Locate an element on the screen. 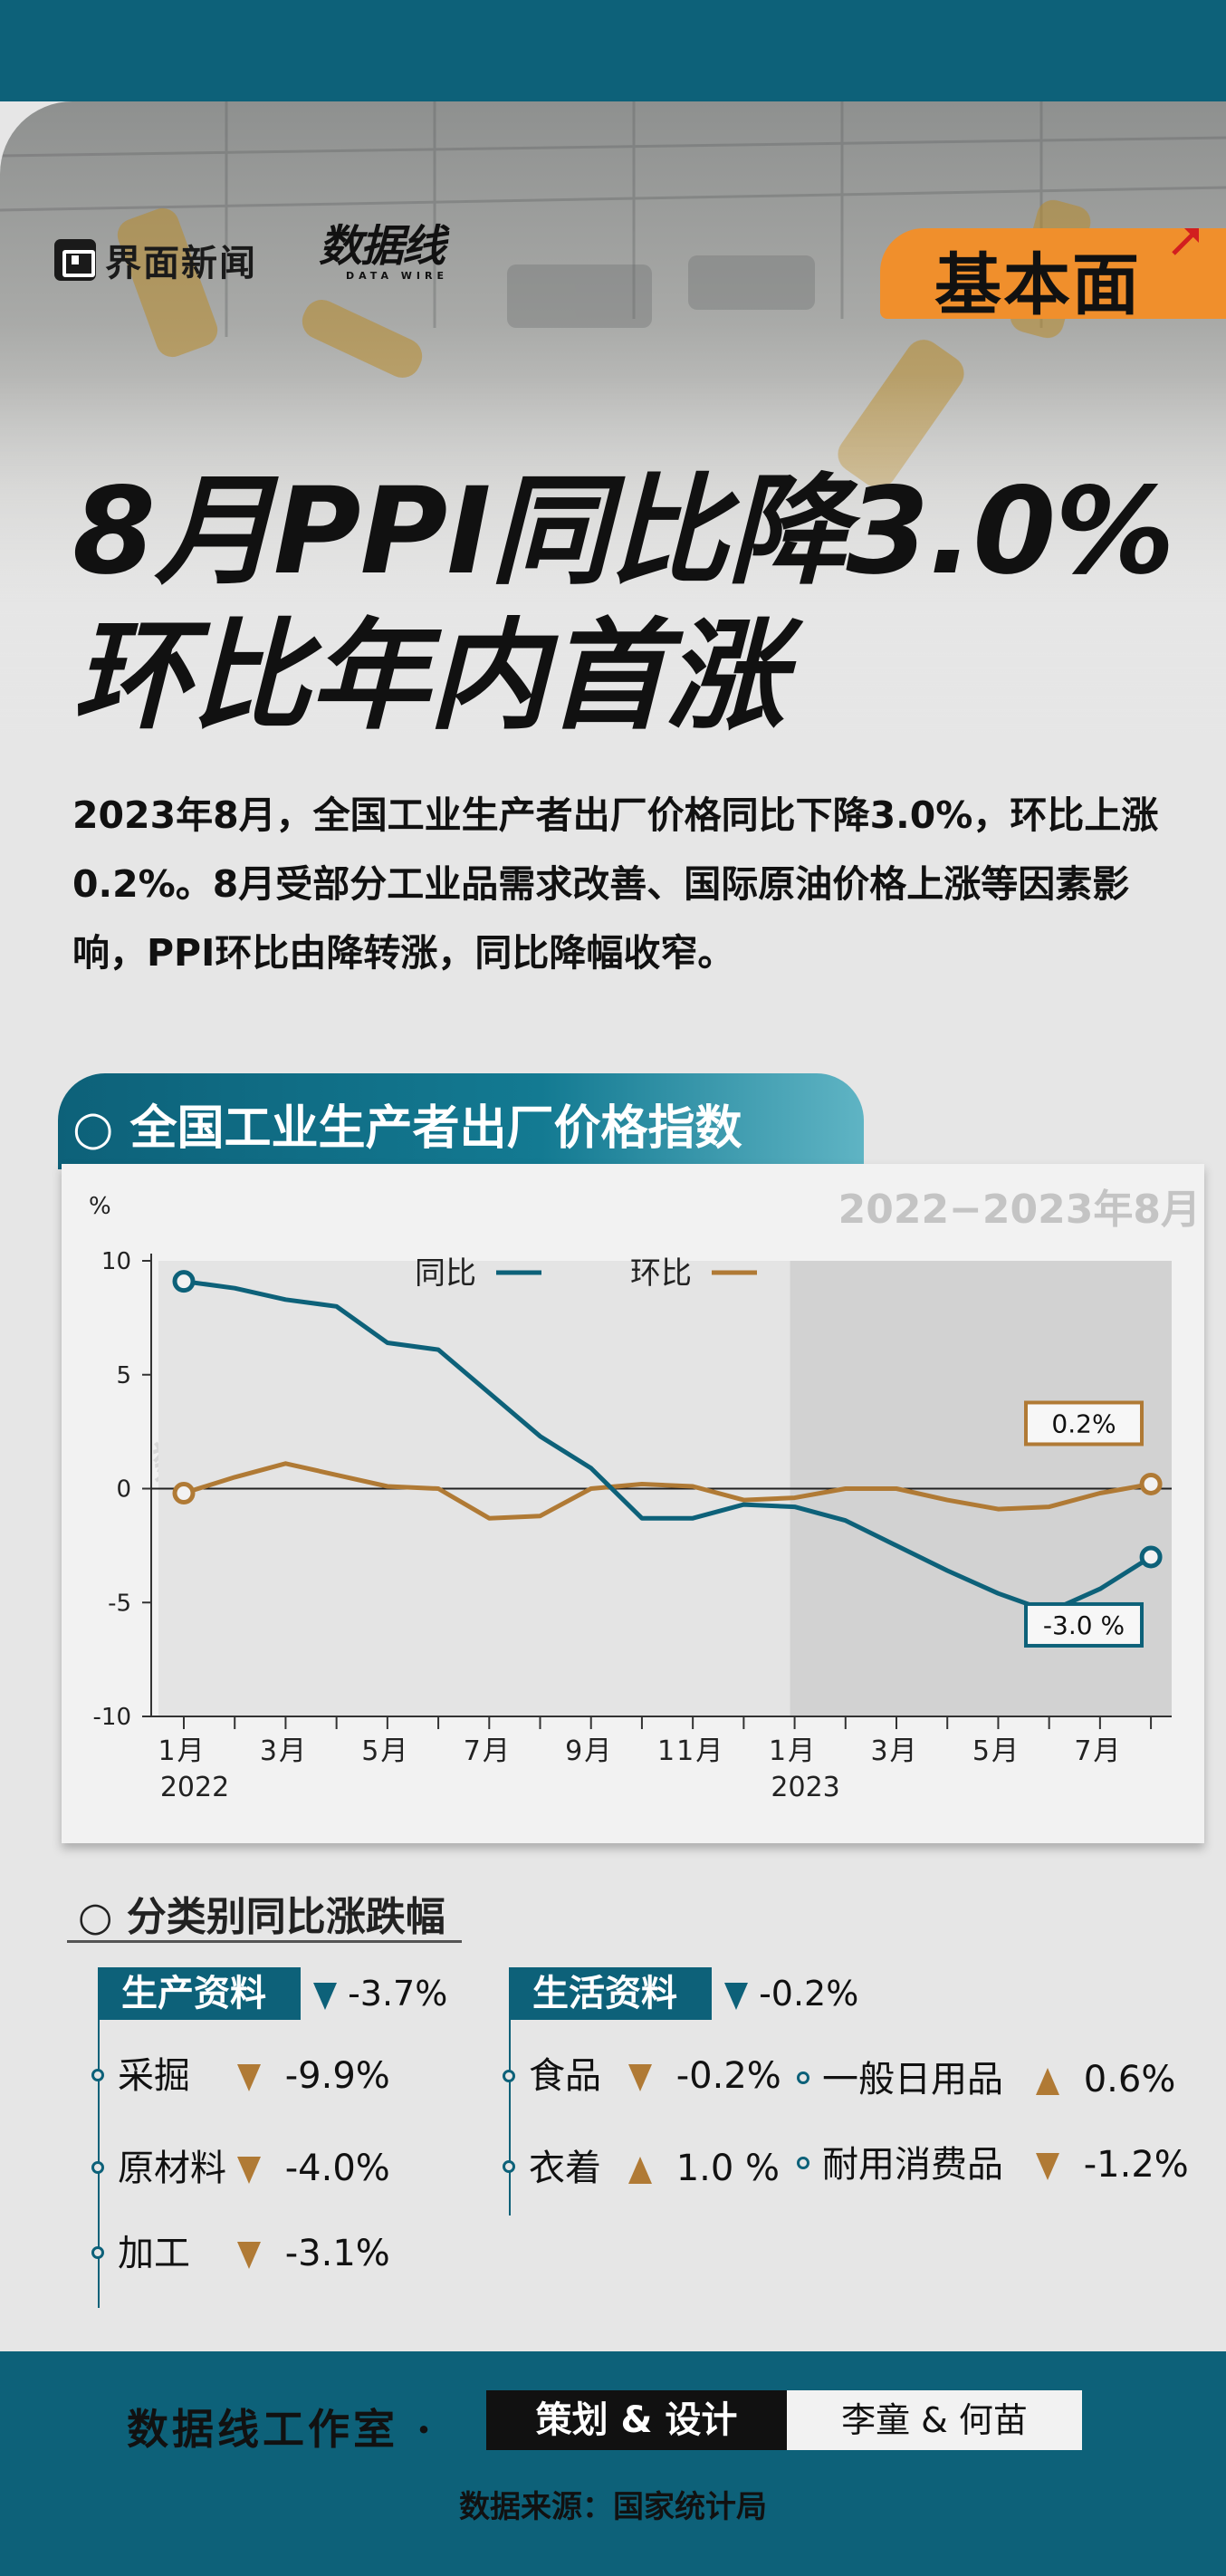 This screenshot has width=1226, height=2576. item-clothing-value: 1.0 % is located at coordinates (704, 2168).